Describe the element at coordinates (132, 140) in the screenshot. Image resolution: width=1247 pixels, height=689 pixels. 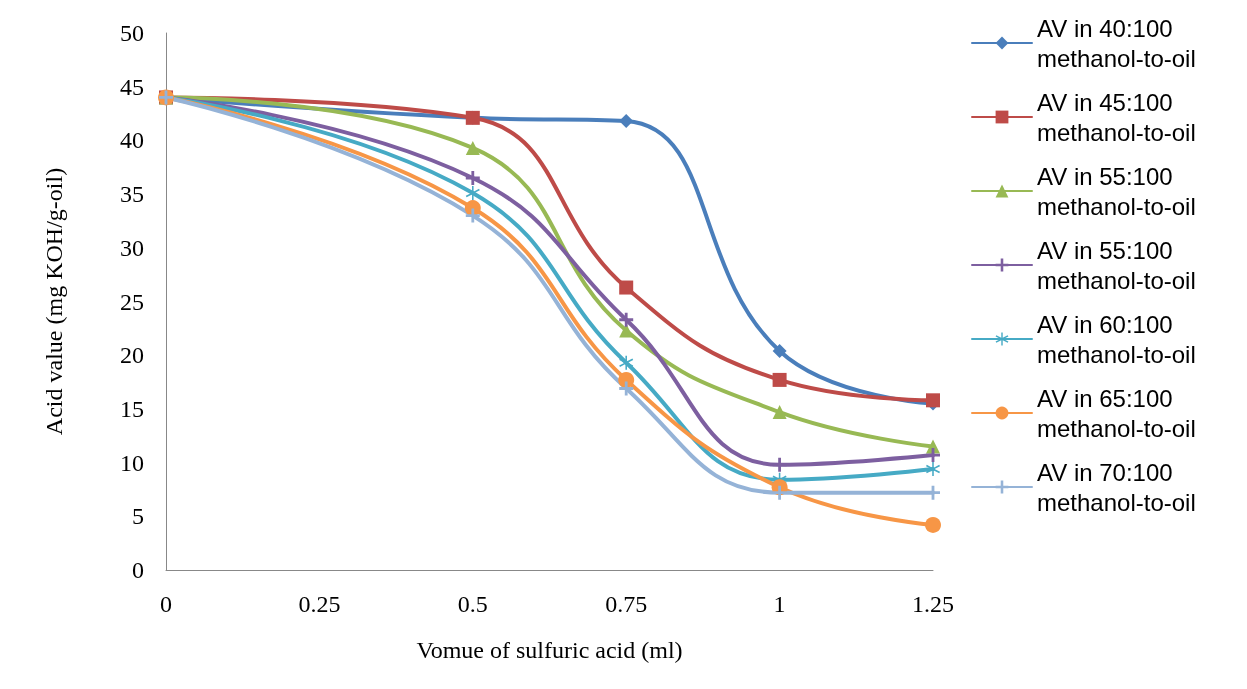
I see `y-tick-label: 40` at that location.